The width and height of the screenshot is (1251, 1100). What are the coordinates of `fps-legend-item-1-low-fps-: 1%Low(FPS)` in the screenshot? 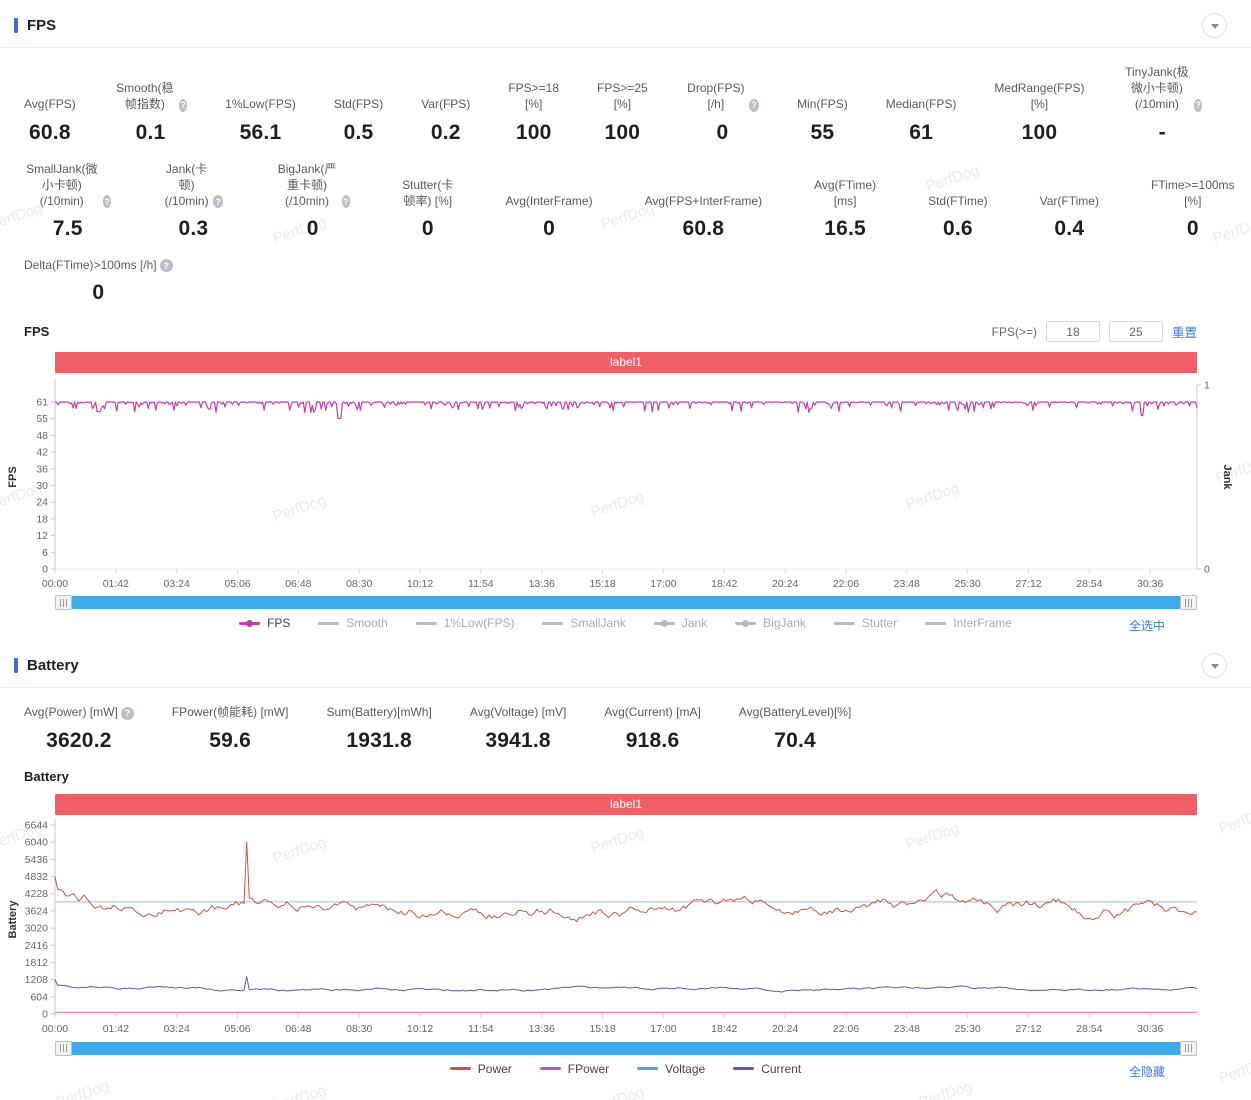 It's located at (465, 623).